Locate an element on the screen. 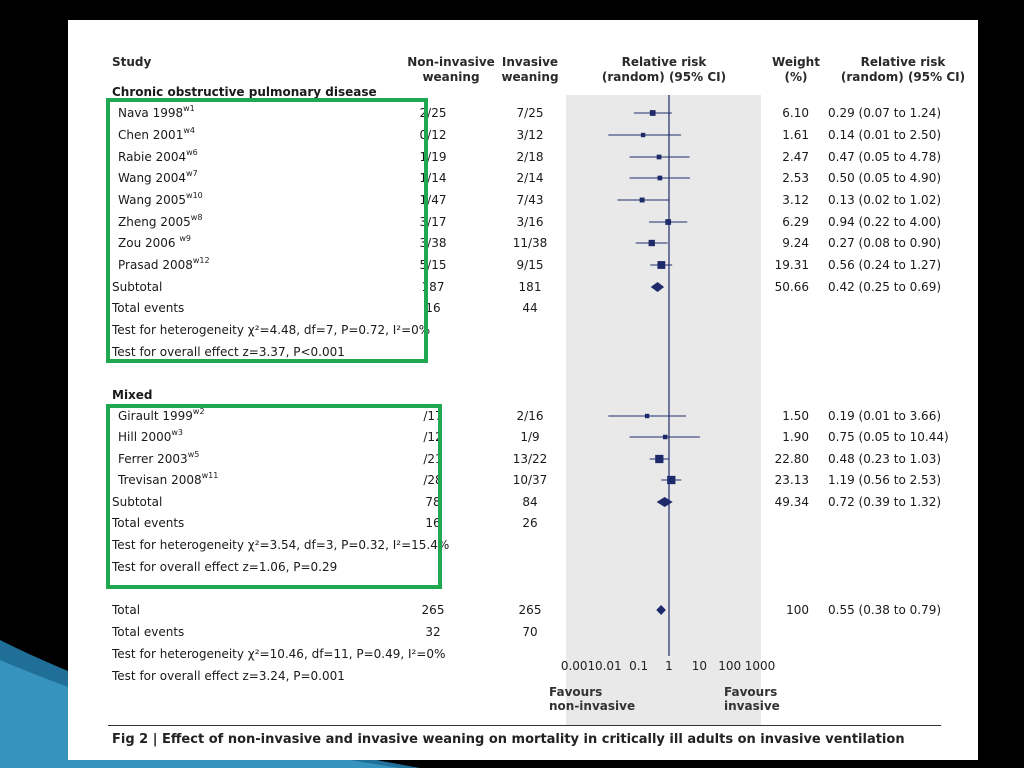  total-ci-text: 0.55 (0.38 to 0.79) is located at coordinates (885, 610).